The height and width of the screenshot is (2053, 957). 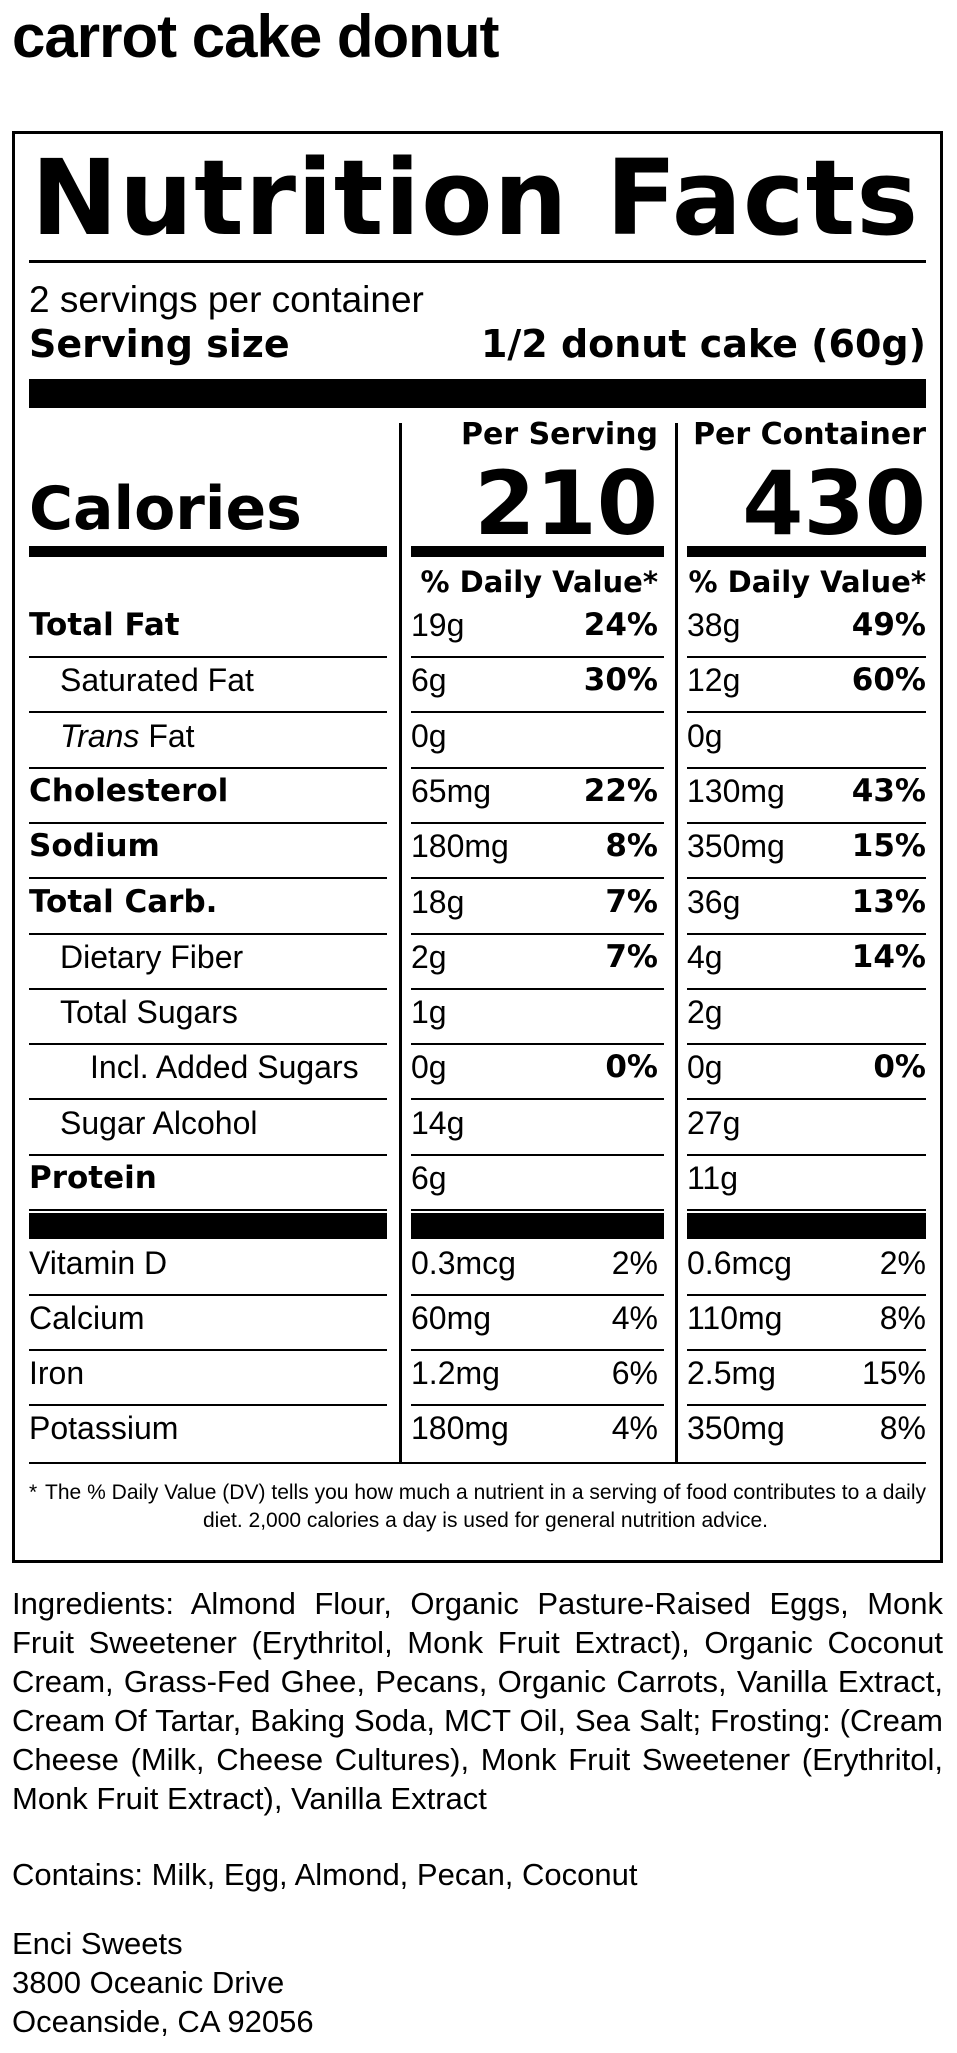 What do you see at coordinates (713, 1178) in the screenshot?
I see `container-amount: 11g` at bounding box center [713, 1178].